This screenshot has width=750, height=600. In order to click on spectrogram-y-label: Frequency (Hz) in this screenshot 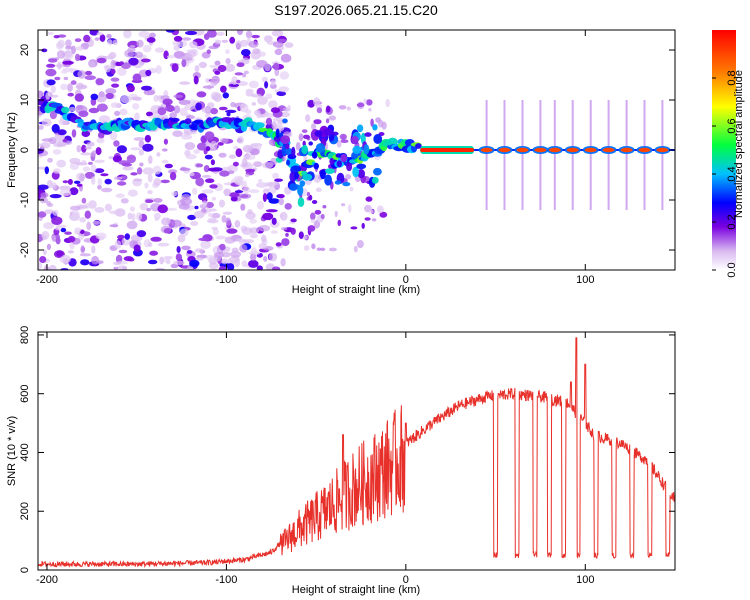, I will do `click(12, 150)`.